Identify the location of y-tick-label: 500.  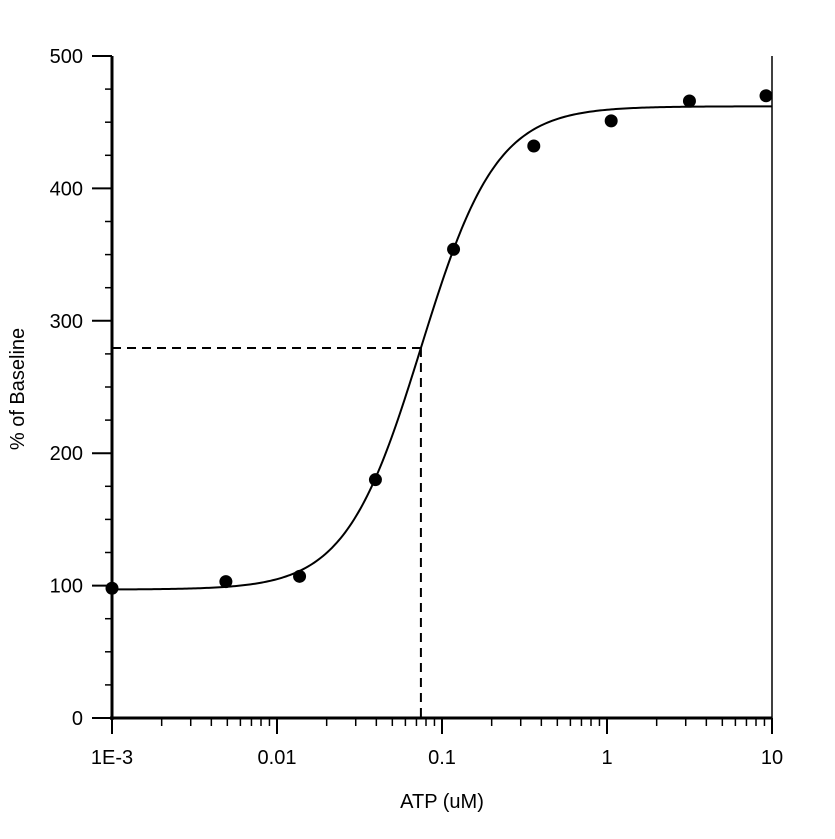
(66, 57).